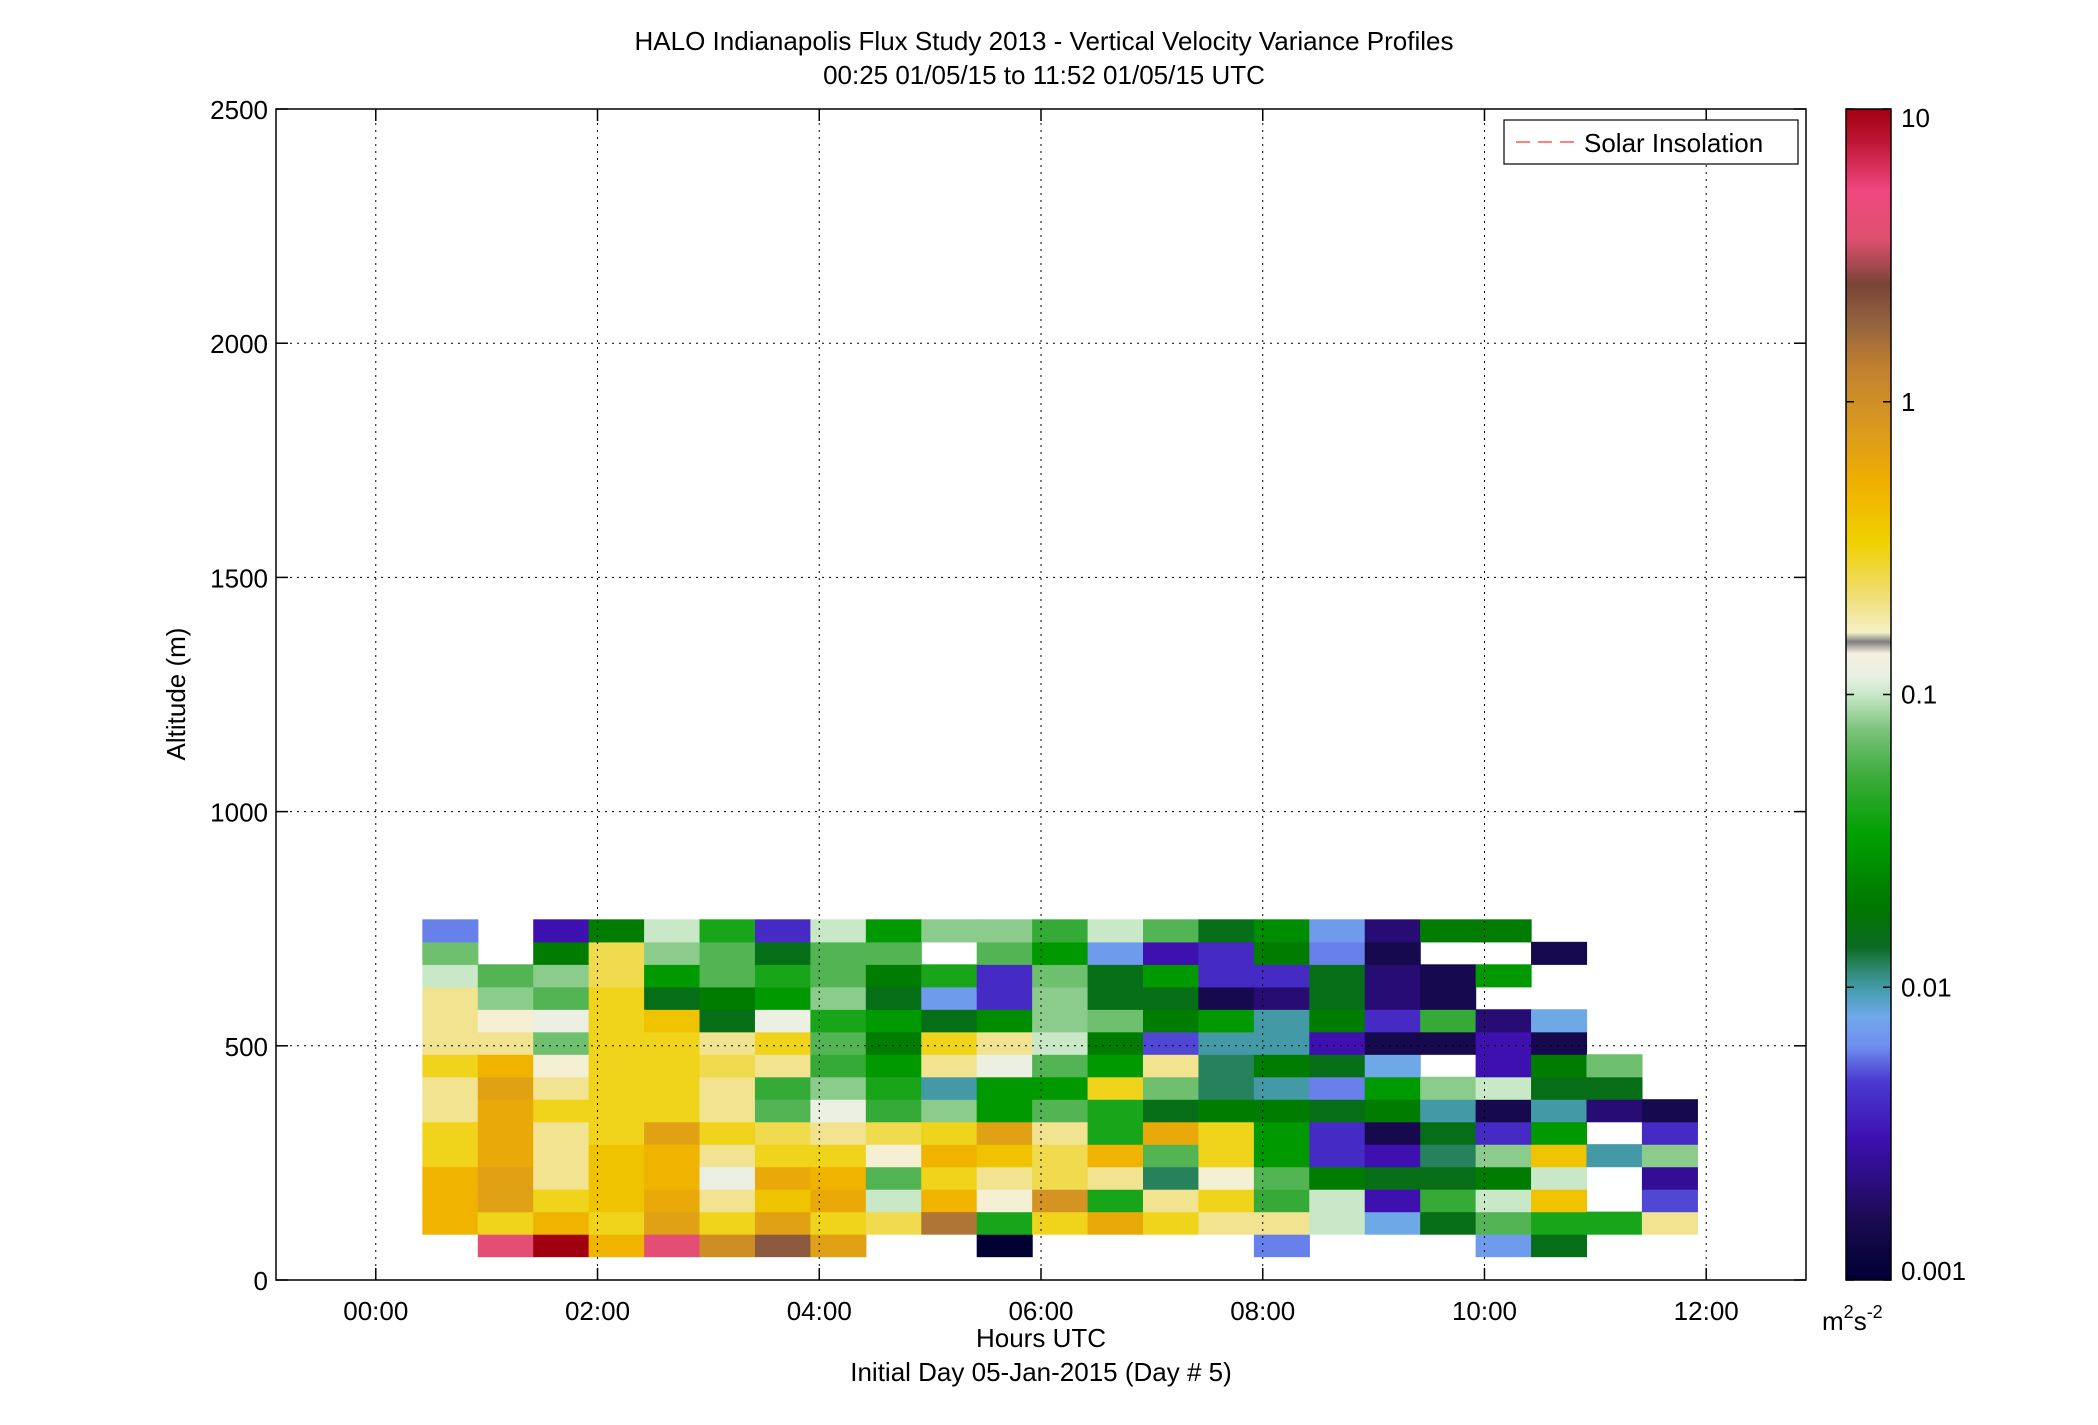 Image resolution: width=2098 pixels, height=1425 pixels. I want to click on colorbar-tick-labels: 0.001 0.01 0.1 1 10, so click(1933, 694).